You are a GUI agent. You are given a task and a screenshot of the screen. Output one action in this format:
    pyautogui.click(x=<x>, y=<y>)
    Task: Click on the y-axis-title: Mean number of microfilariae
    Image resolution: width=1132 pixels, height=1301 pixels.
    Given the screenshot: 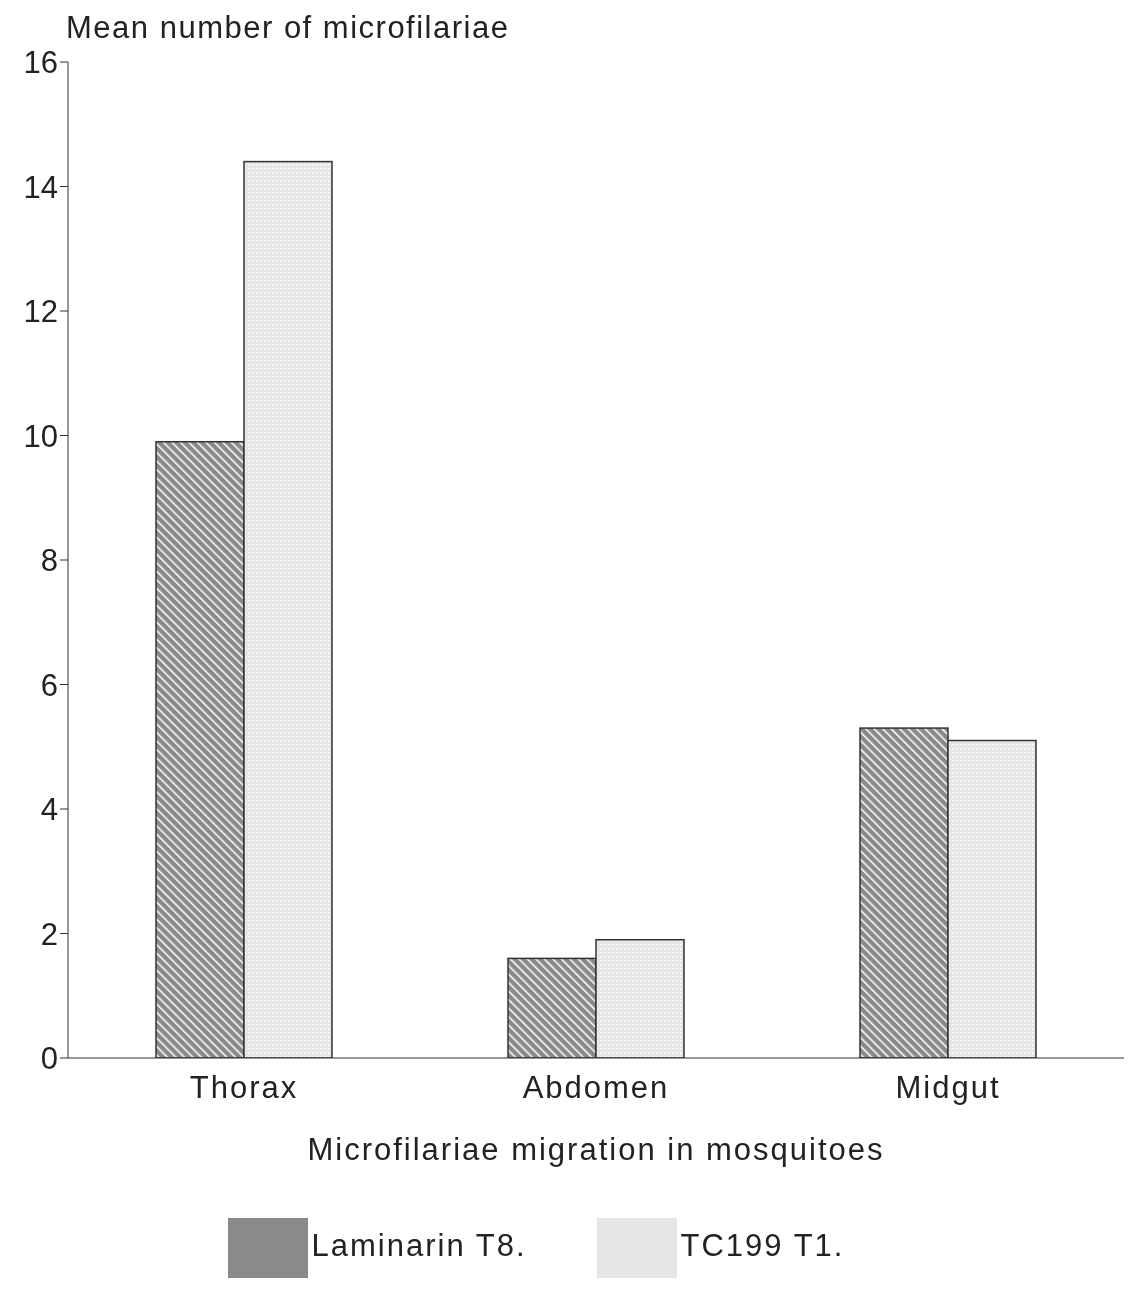 What is the action you would take?
    pyautogui.click(x=288, y=28)
    